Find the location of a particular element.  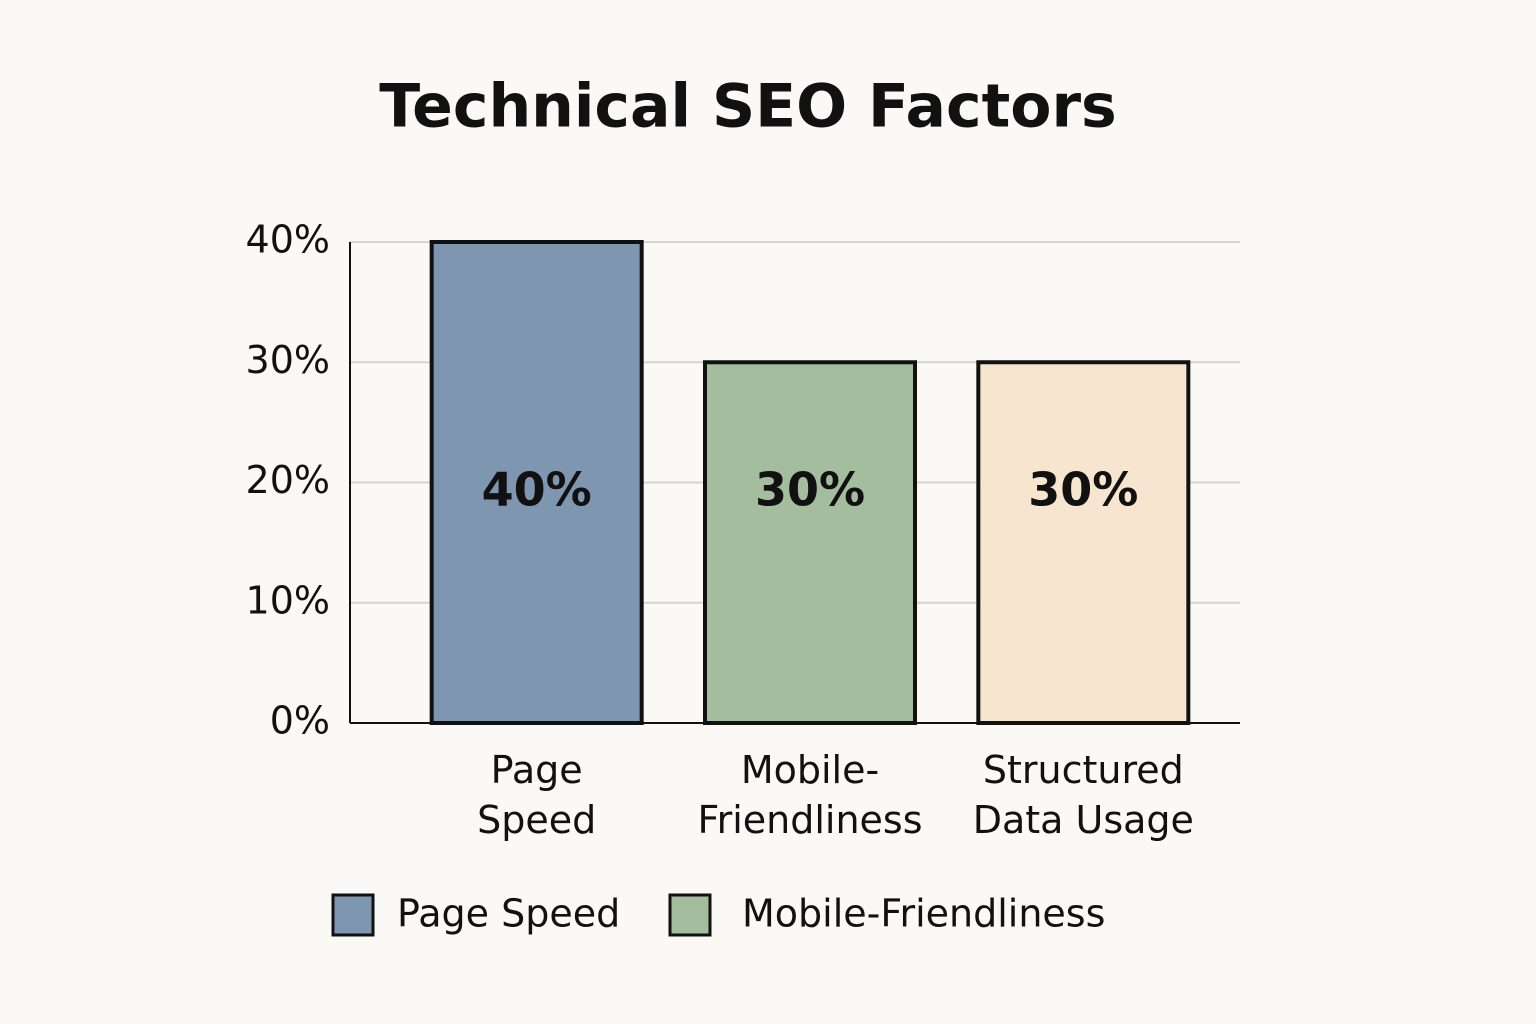

x-tick-label: Page Speed is located at coordinates (537, 795).